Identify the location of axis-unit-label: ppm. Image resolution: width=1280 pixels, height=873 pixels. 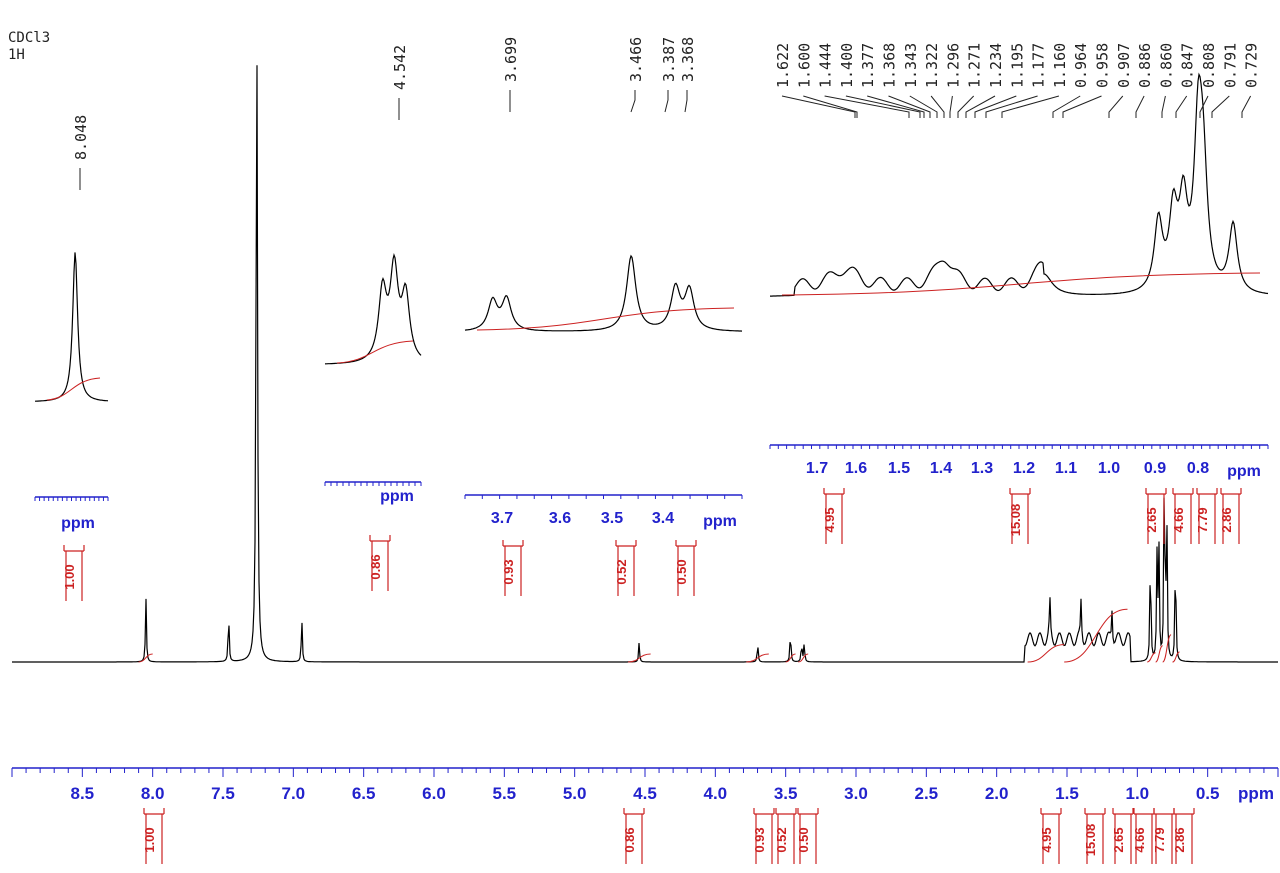
(1256, 793).